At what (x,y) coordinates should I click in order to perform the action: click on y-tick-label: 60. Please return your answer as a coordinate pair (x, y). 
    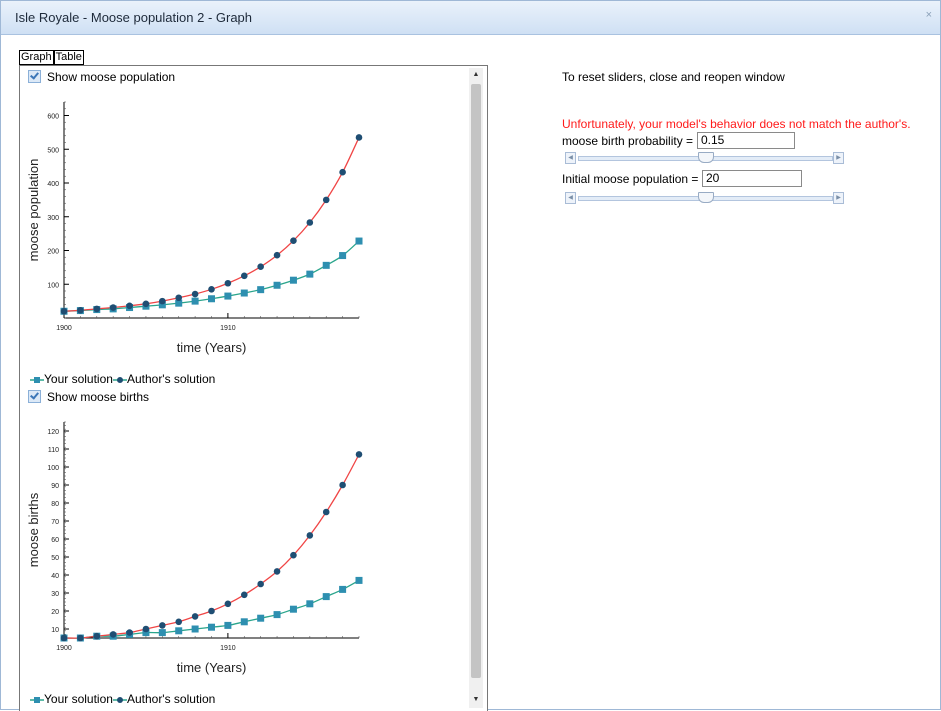
    Looking at the image, I should click on (55, 540).